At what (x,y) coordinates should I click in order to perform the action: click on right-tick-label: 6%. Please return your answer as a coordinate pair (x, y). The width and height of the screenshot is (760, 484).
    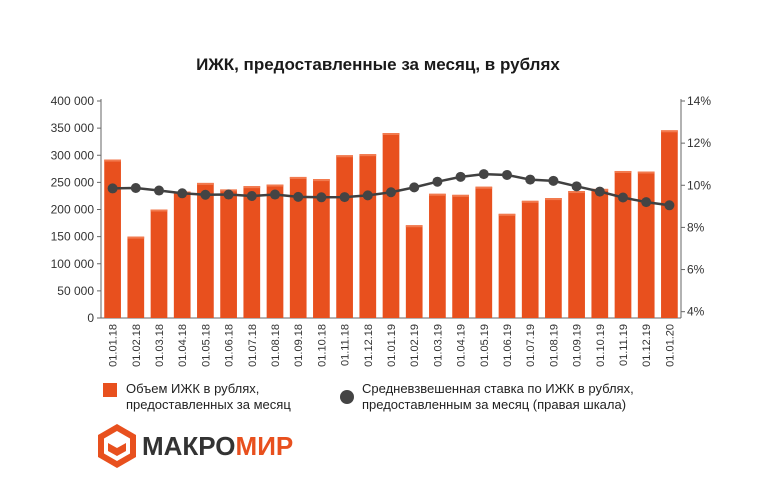
    Looking at the image, I should click on (696, 270).